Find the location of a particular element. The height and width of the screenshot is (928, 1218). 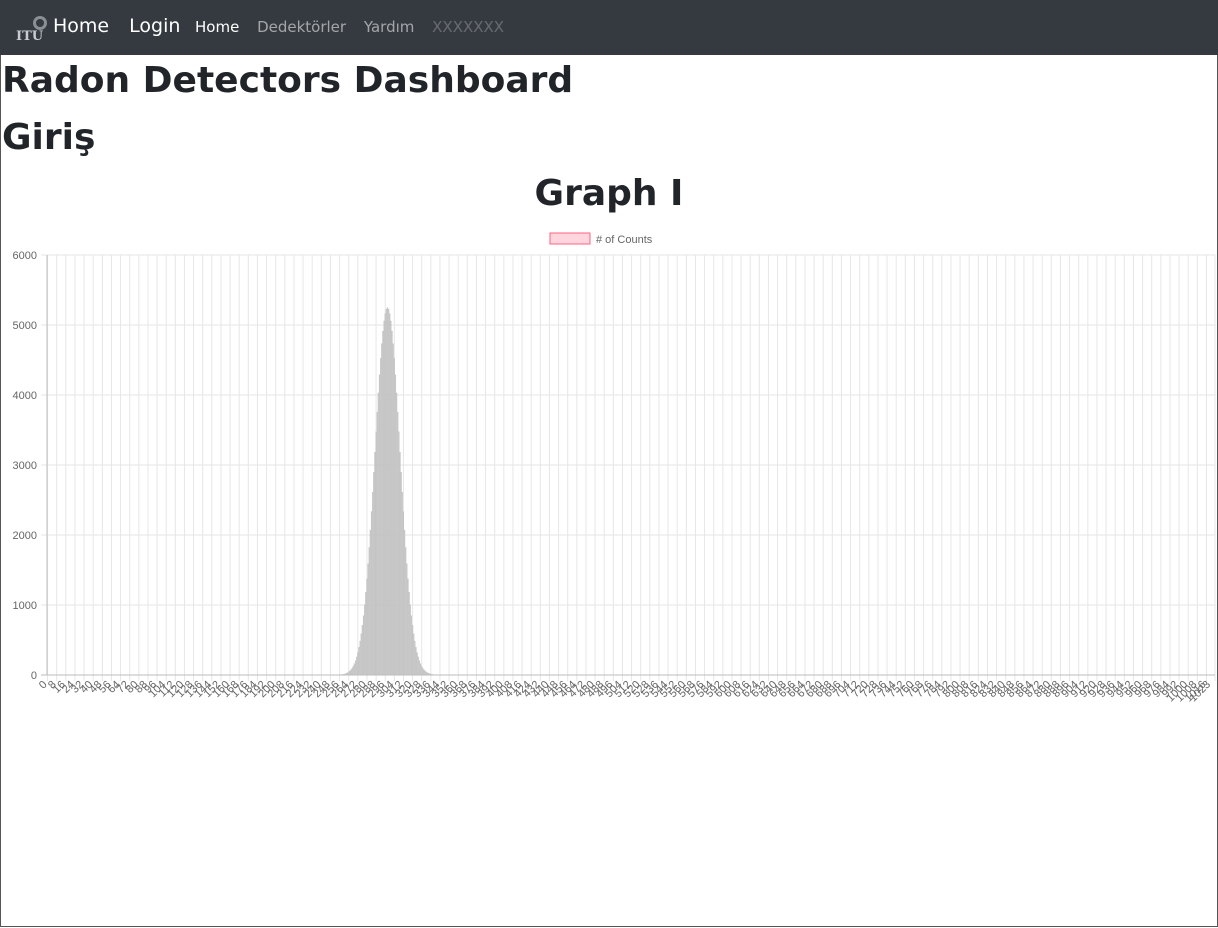

y-tick-label: 0 is located at coordinates (34, 676).